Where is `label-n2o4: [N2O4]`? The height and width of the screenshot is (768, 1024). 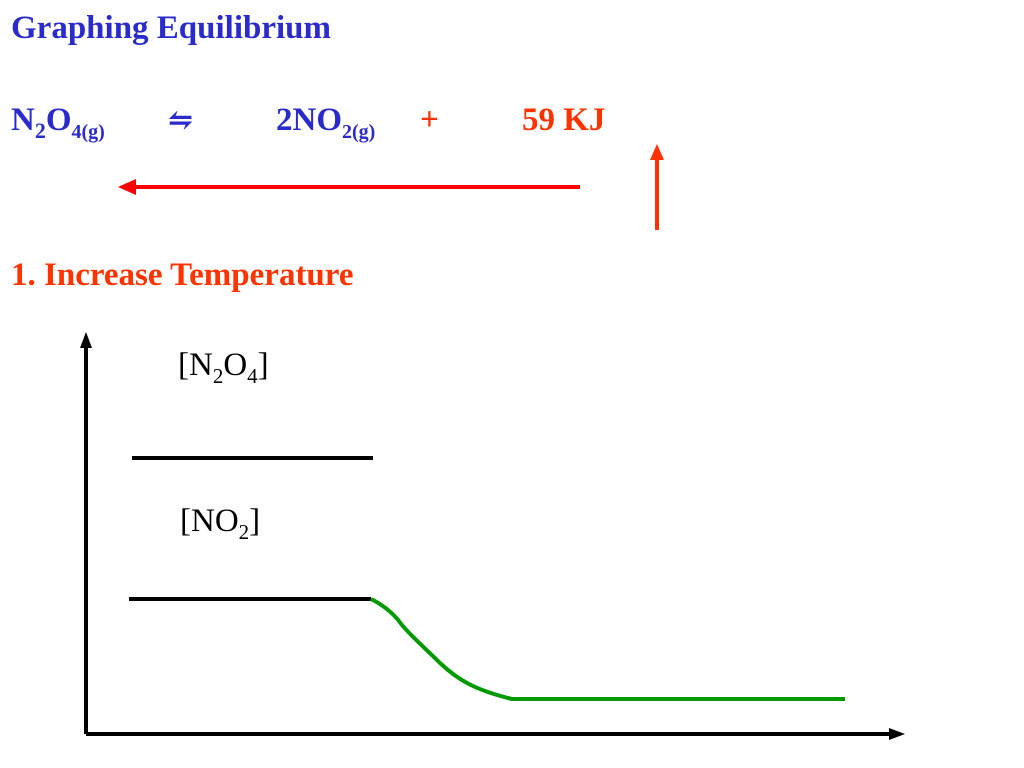 label-n2o4: [N2O4] is located at coordinates (223, 367).